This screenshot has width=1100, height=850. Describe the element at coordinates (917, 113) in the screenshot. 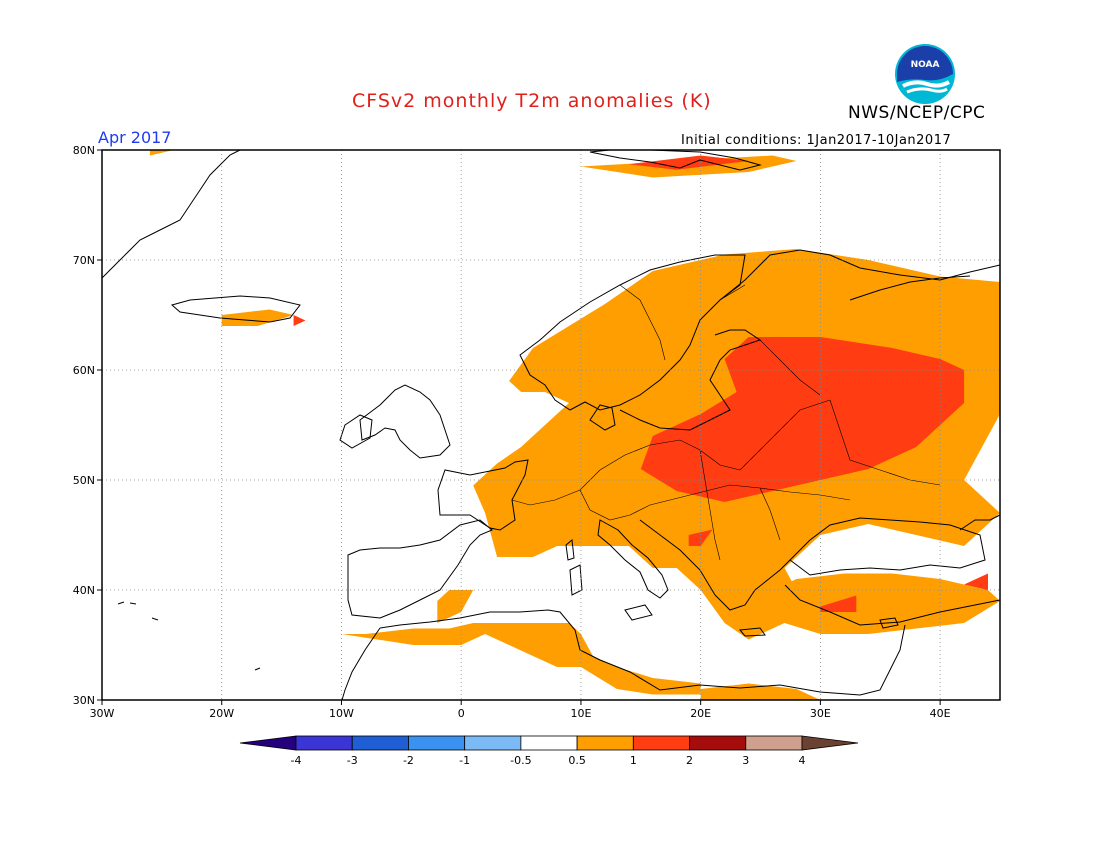

I see `agency-label: NWS/NCEP/CPC` at that location.